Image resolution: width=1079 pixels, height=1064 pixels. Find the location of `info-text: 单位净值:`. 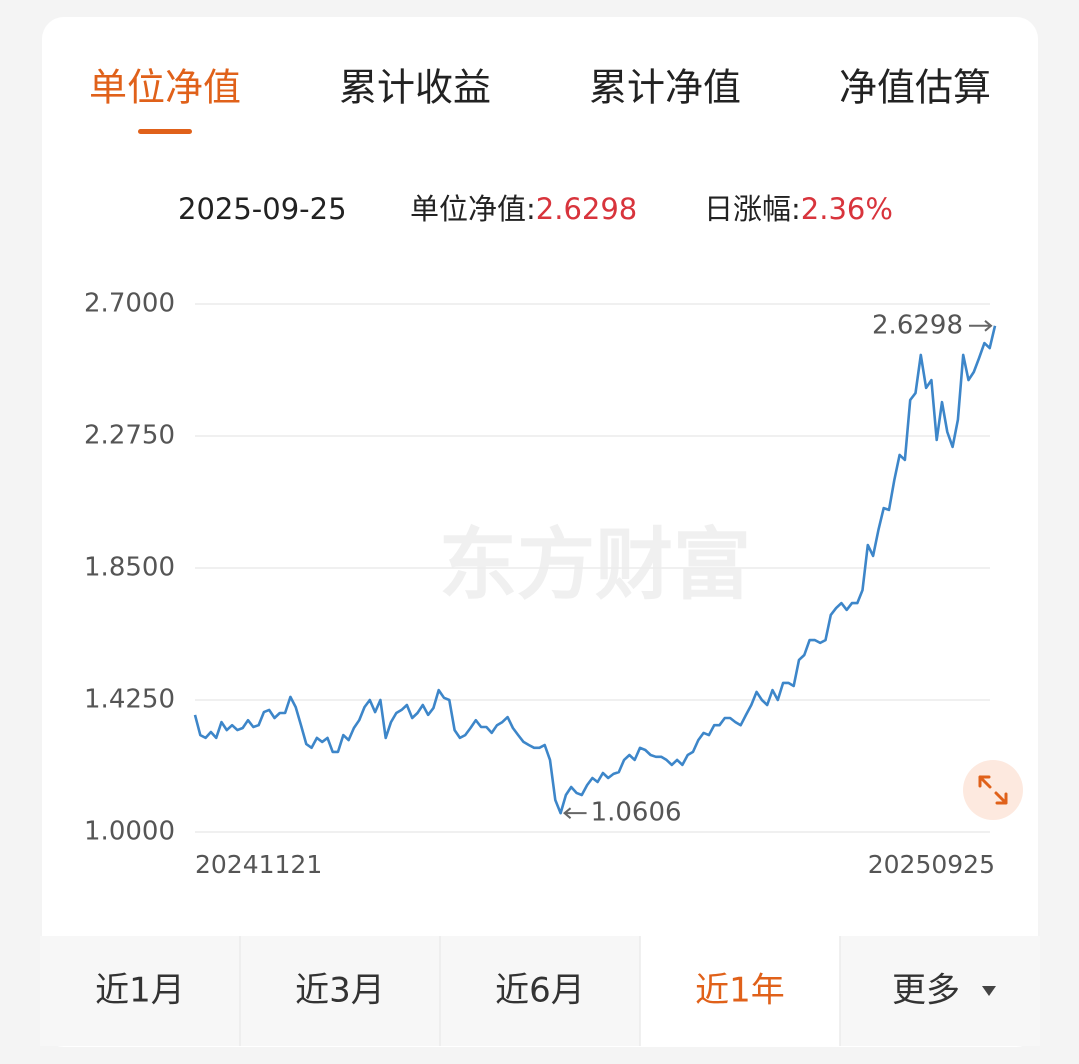

info-text: 单位净值: is located at coordinates (473, 209).